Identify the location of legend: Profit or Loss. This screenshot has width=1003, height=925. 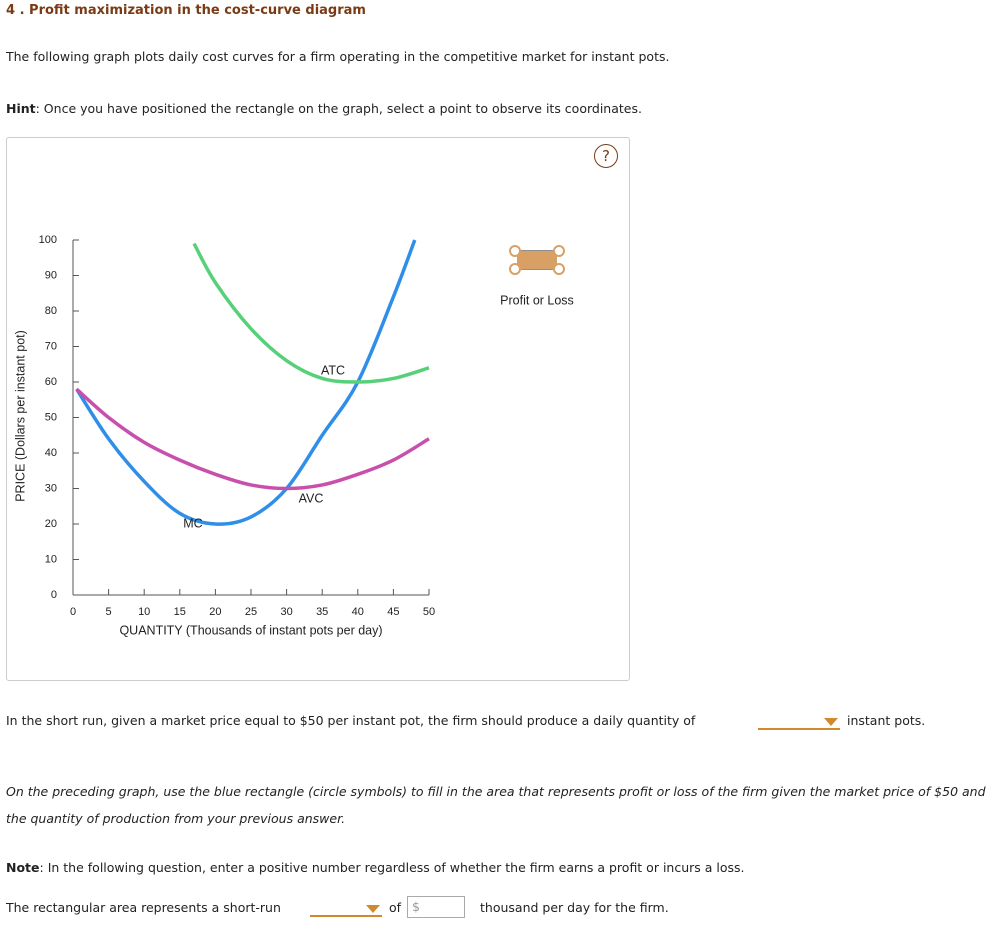
(537, 276).